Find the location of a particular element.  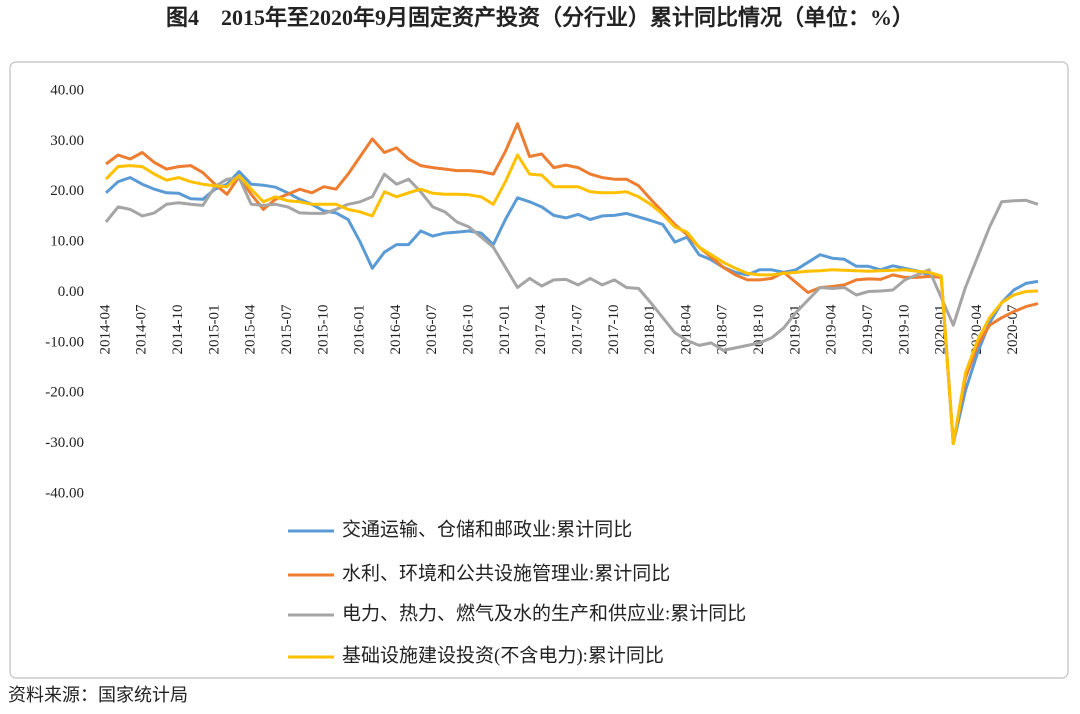

y-tick-label: -40.00 is located at coordinates (64, 493).